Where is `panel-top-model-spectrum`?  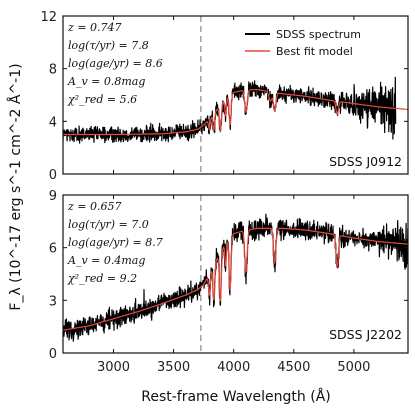
panel-top-model-spectrum is located at coordinates (235, 112).